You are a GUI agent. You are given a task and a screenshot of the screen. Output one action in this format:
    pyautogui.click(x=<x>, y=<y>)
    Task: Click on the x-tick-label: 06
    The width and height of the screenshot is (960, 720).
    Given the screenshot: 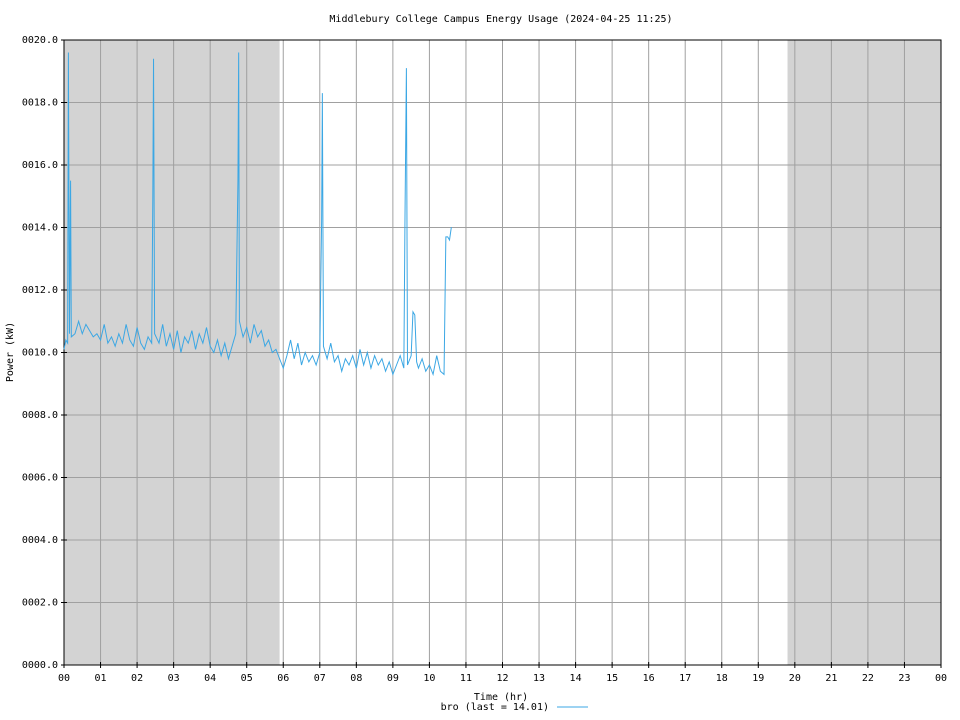 What is the action you would take?
    pyautogui.click(x=283, y=678)
    